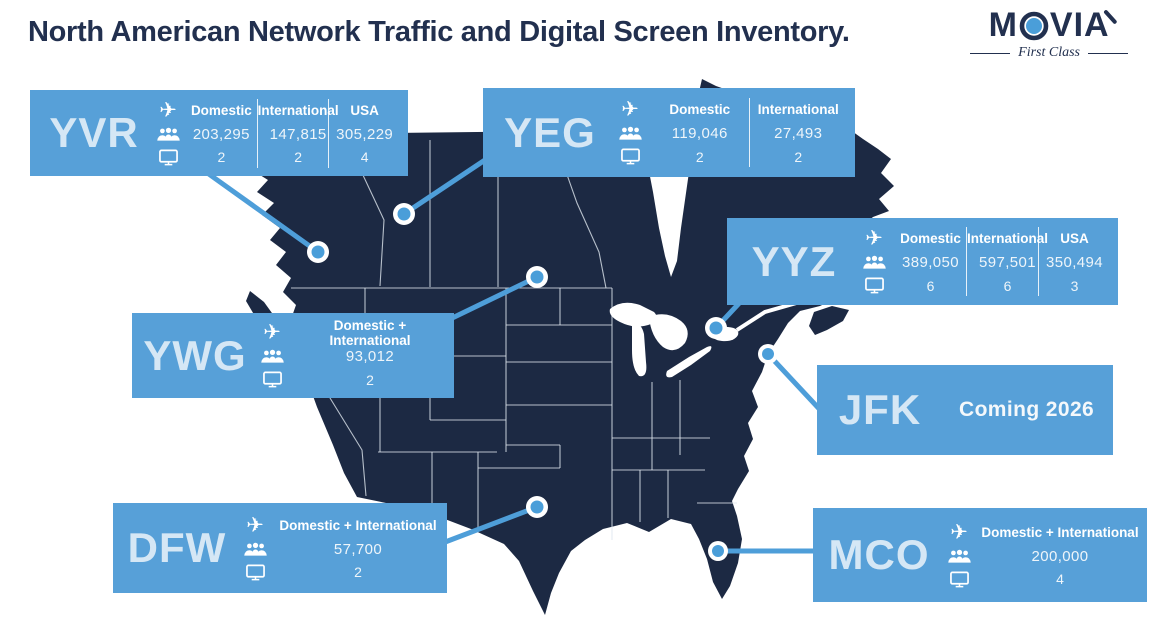 This screenshot has height=628, width=1150. I want to click on passenger-count: 597,501, so click(1007, 262).